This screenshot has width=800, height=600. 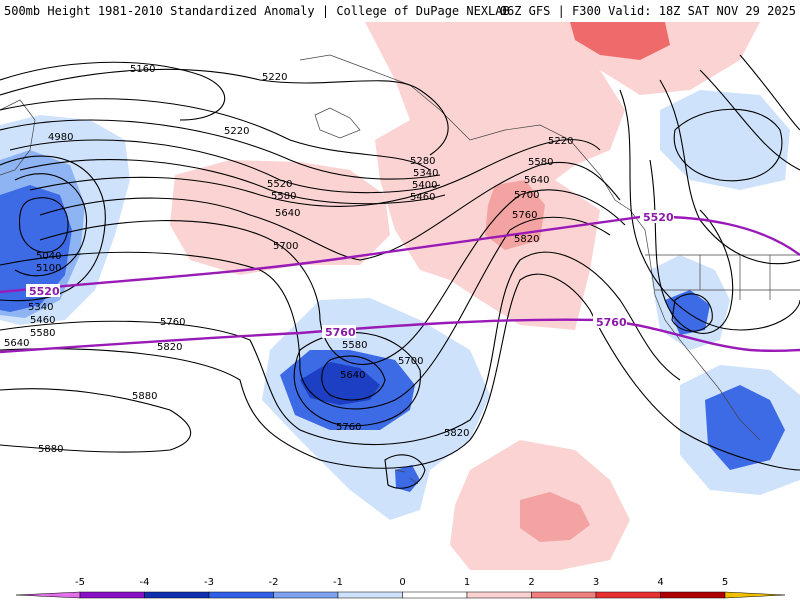 What do you see at coordinates (465, 132) in the screenshot?
I see `coastline-alaska` at bounding box center [465, 132].